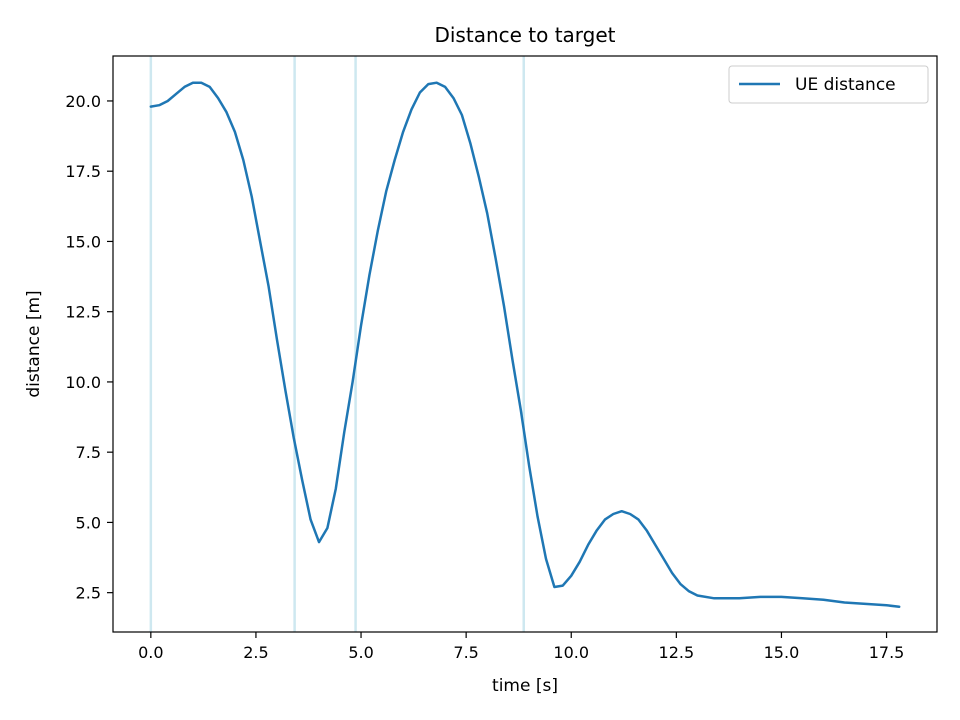  What do you see at coordinates (677, 652) in the screenshot?
I see `x-tick-label: 12.5` at bounding box center [677, 652].